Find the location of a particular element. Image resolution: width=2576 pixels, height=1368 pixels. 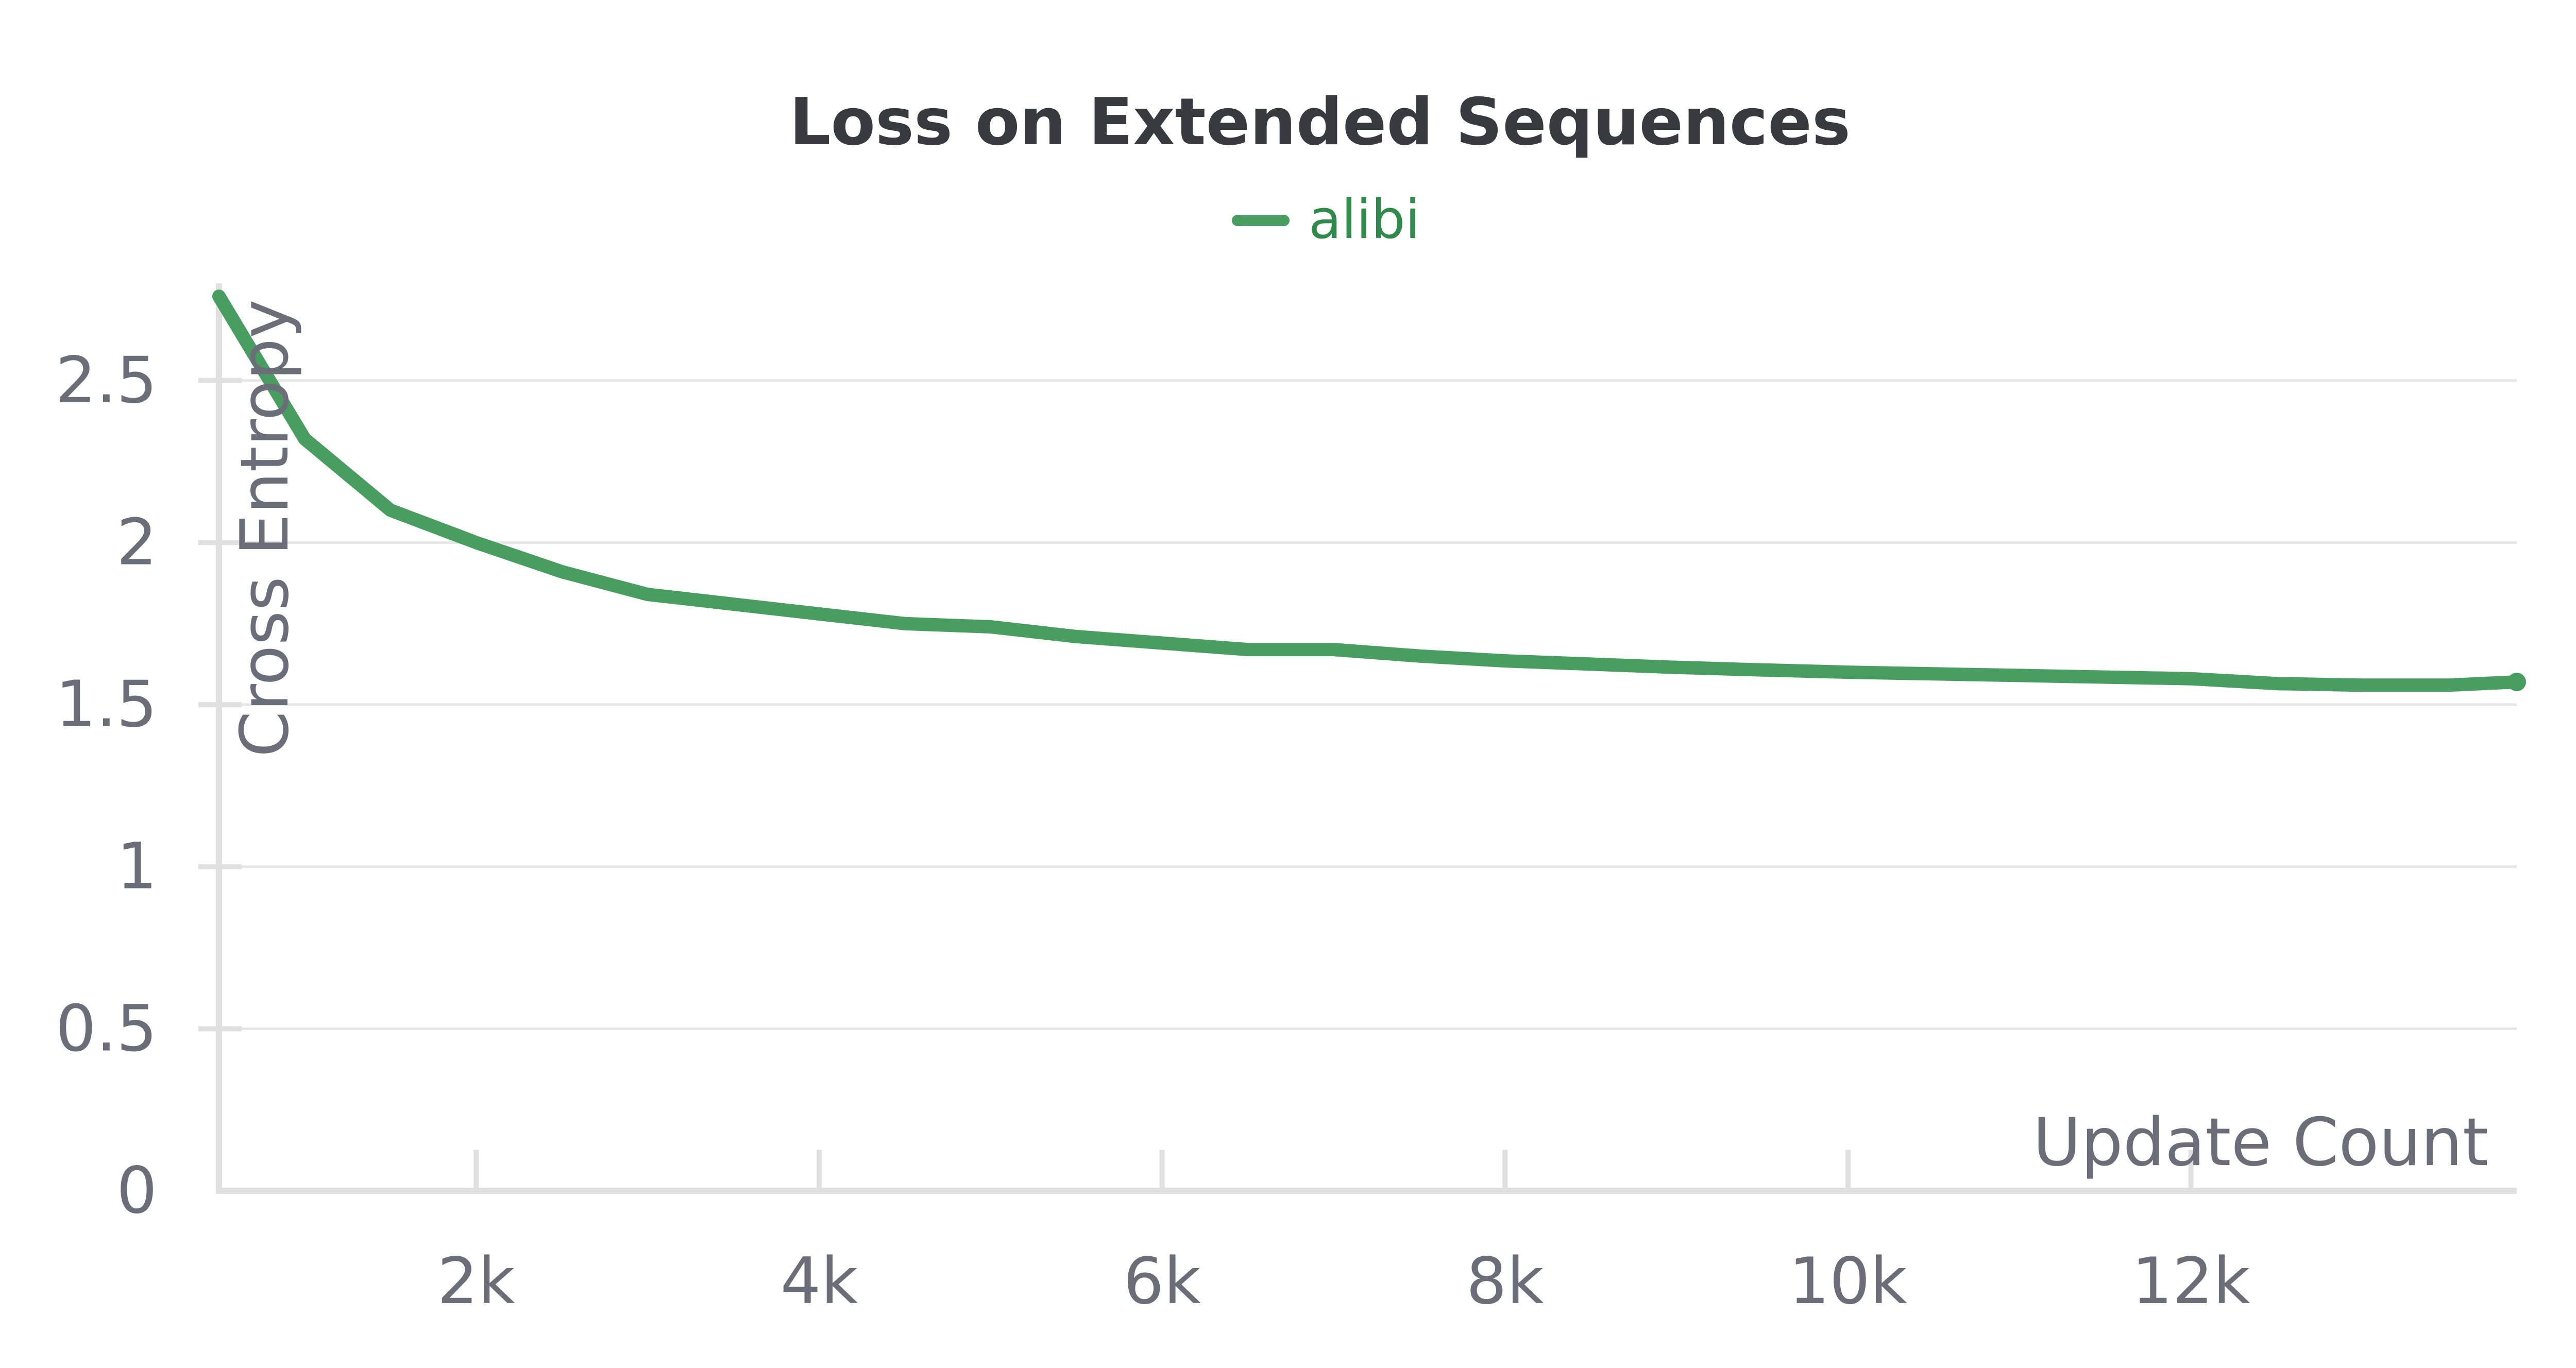

legend: alibi is located at coordinates (1326, 219).